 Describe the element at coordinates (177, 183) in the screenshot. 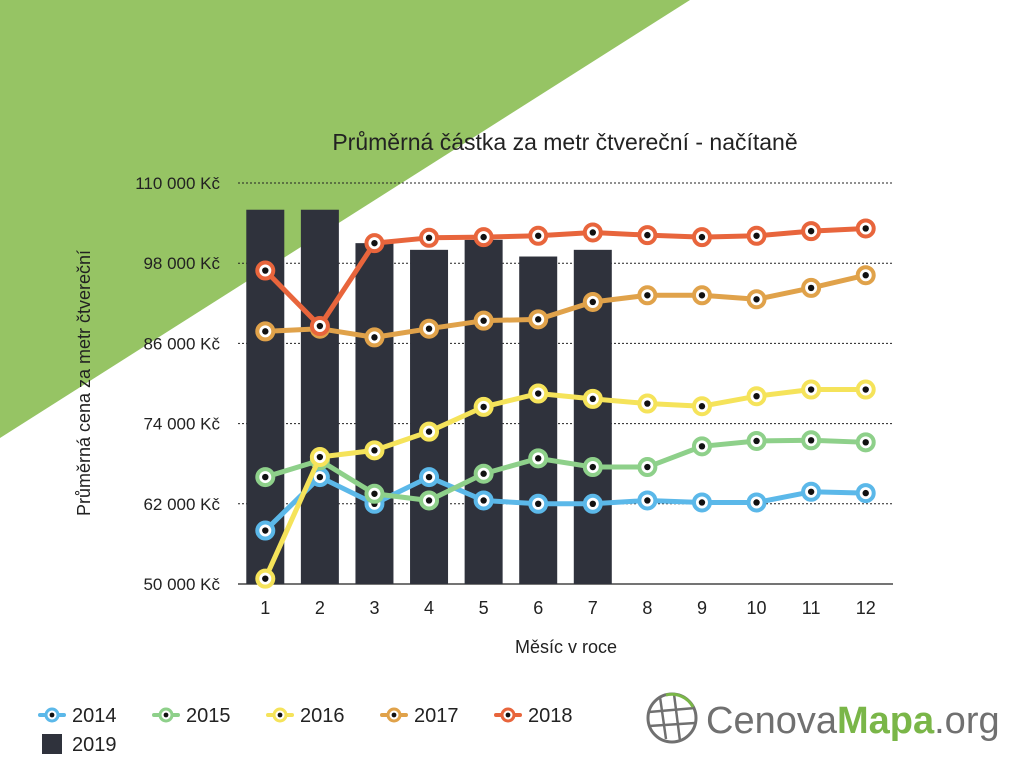

I see `y-tick-label: 110 000 Kč` at that location.